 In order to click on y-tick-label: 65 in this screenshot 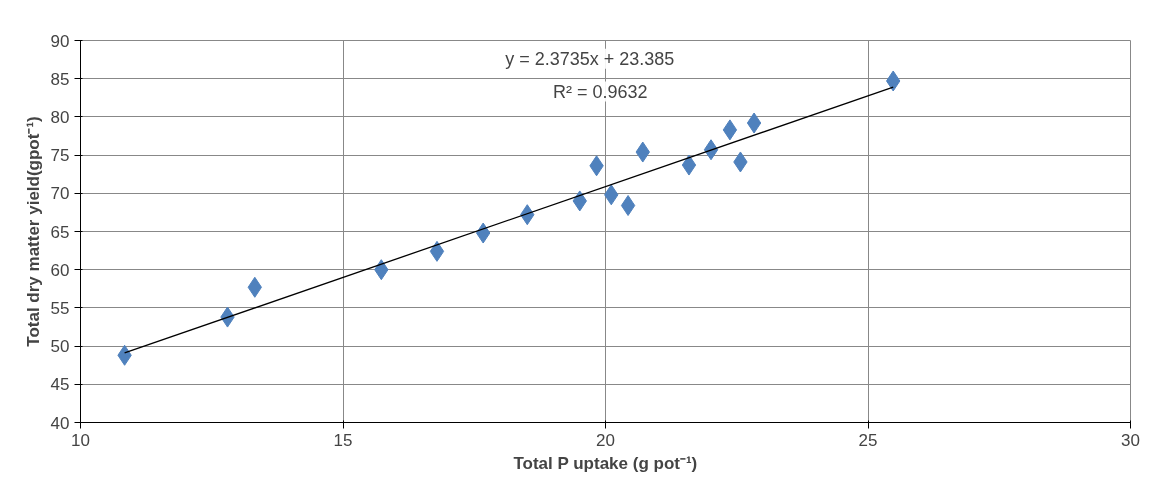, I will do `click(60, 232)`.